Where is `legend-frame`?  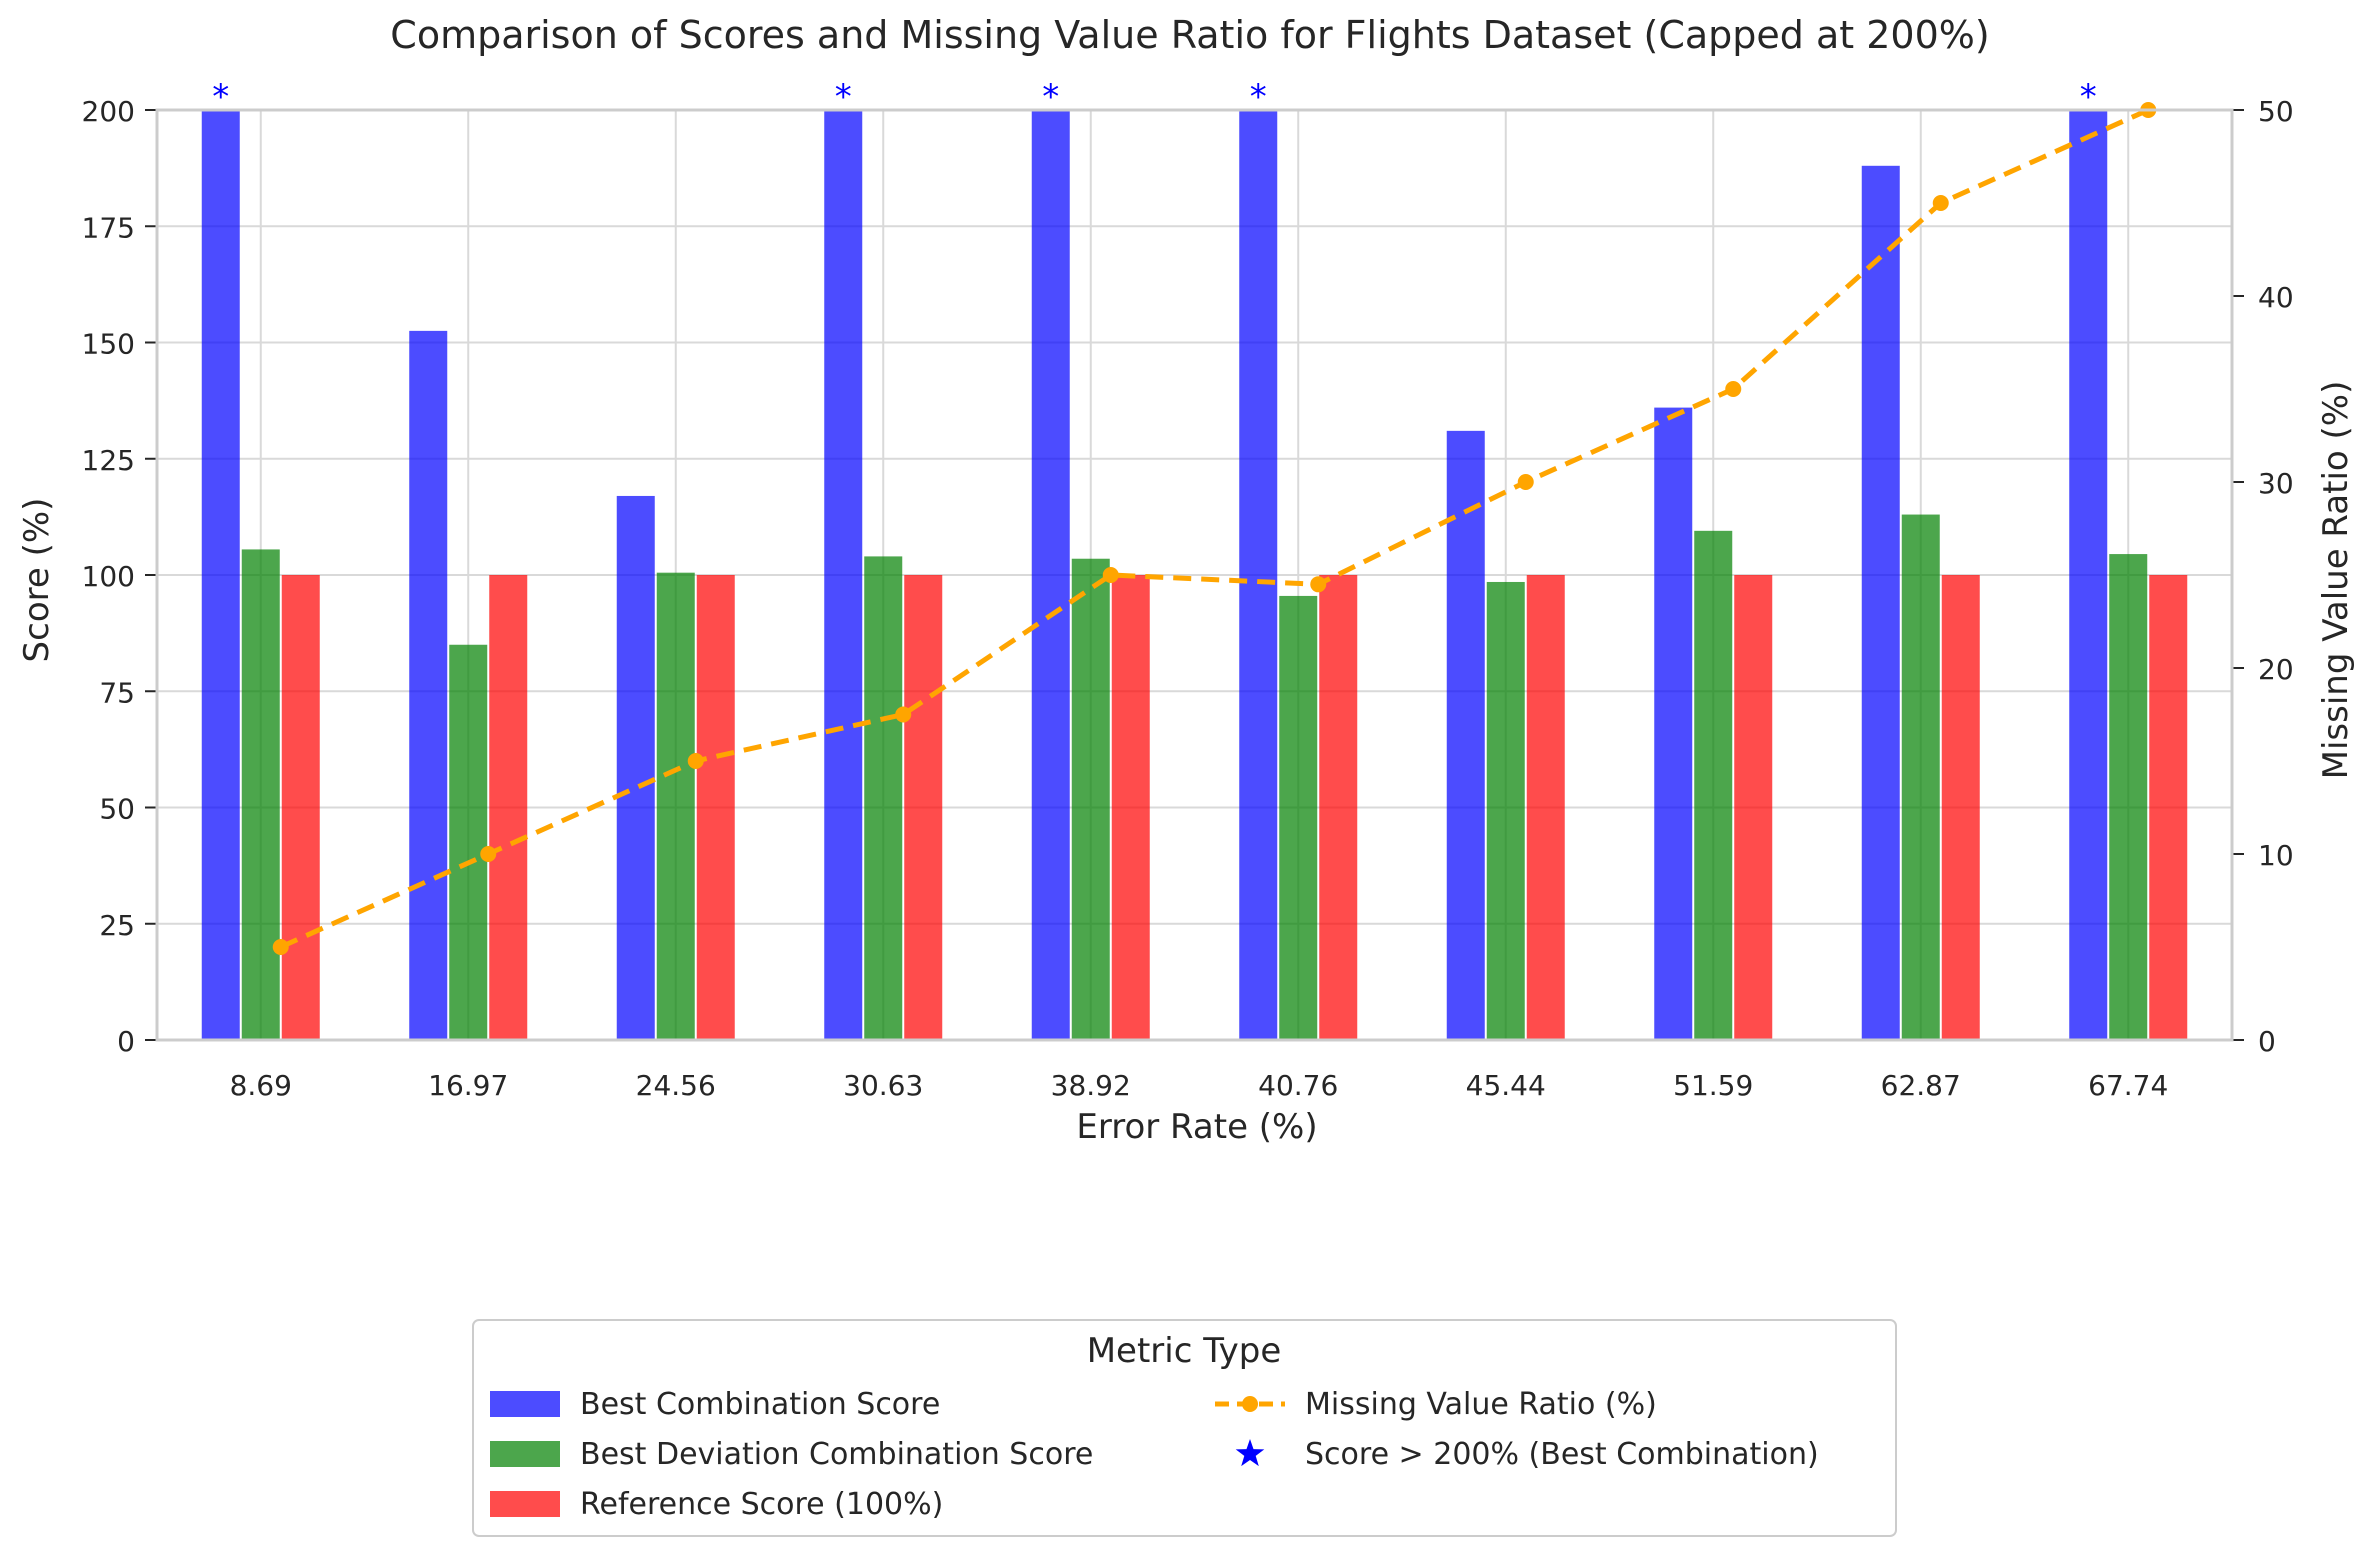 legend-frame is located at coordinates (1184, 1428).